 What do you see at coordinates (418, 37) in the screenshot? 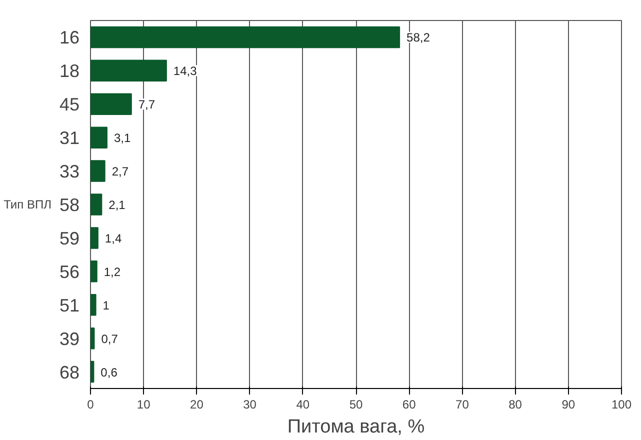
I see `data-label: 58,2` at bounding box center [418, 37].